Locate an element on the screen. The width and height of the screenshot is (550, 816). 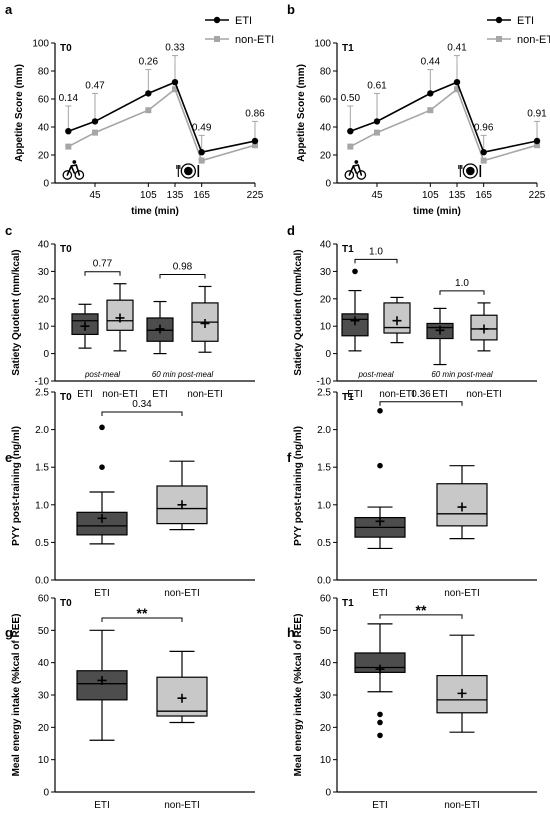
legend-label-non-eti: non-ETI is located at coordinates (533, 40).